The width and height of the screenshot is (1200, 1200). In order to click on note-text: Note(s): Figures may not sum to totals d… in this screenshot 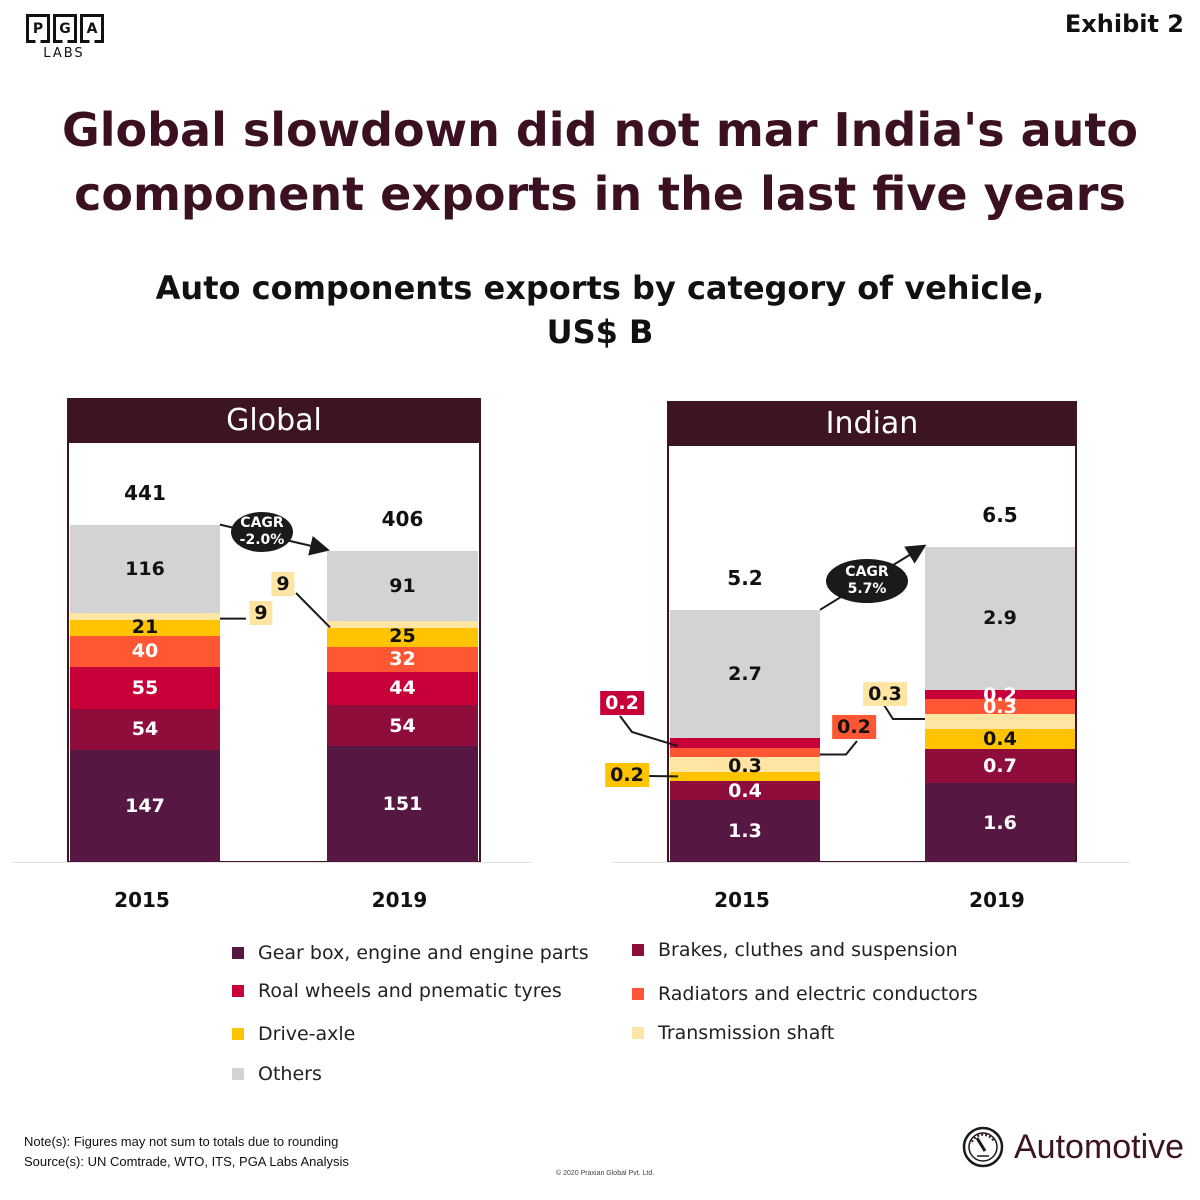, I will do `click(181, 1141)`.